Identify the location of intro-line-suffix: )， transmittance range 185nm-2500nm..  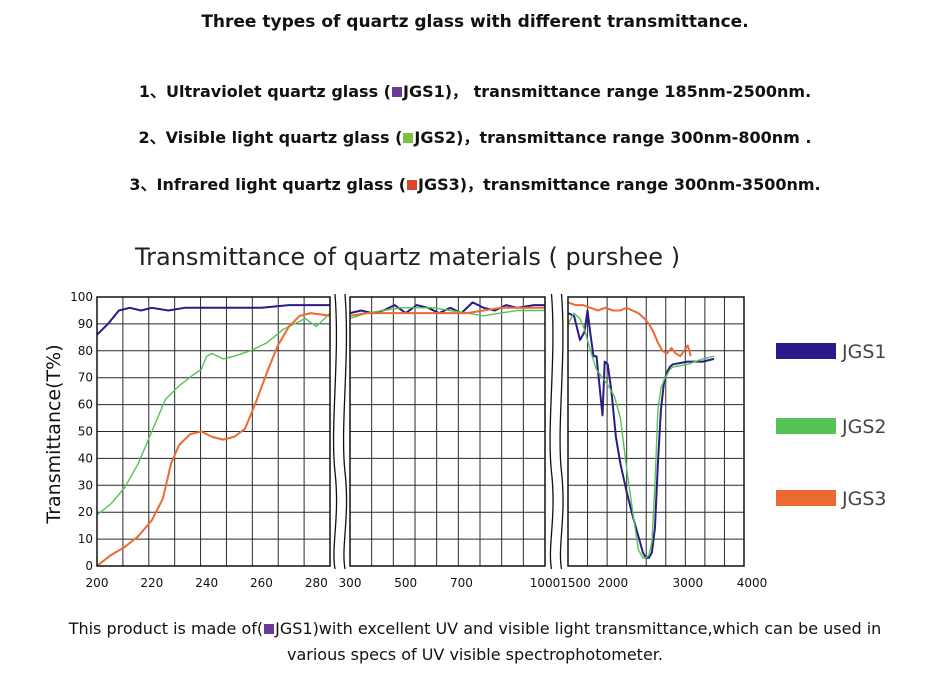
(628, 91).